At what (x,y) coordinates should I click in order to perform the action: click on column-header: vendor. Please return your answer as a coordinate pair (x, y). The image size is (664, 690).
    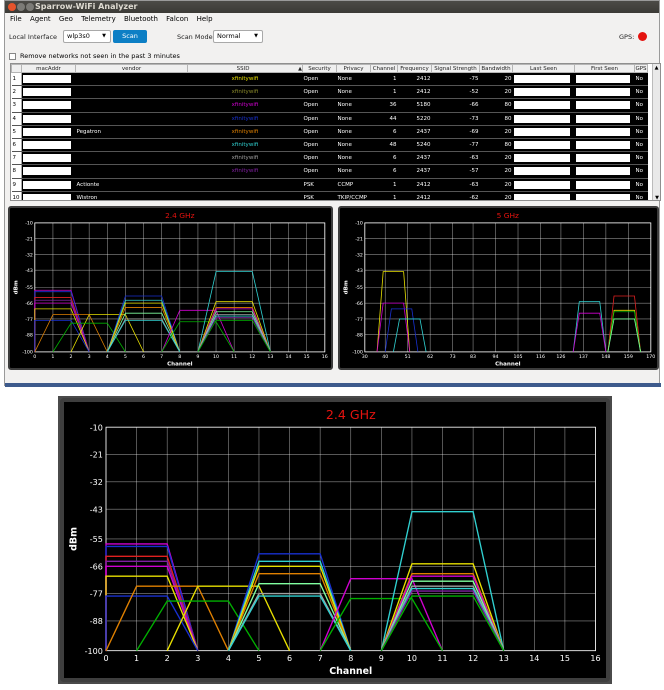
    Looking at the image, I should click on (131, 68).